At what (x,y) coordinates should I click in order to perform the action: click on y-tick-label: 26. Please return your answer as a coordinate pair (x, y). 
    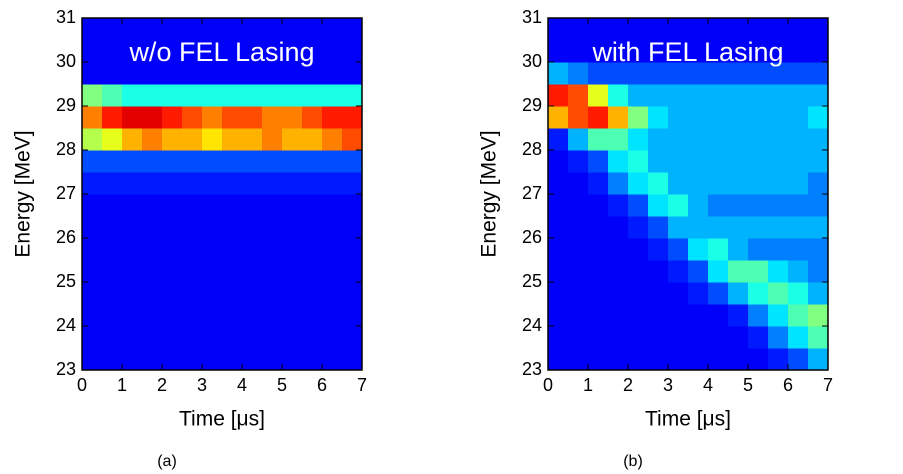
    Looking at the image, I should click on (532, 237).